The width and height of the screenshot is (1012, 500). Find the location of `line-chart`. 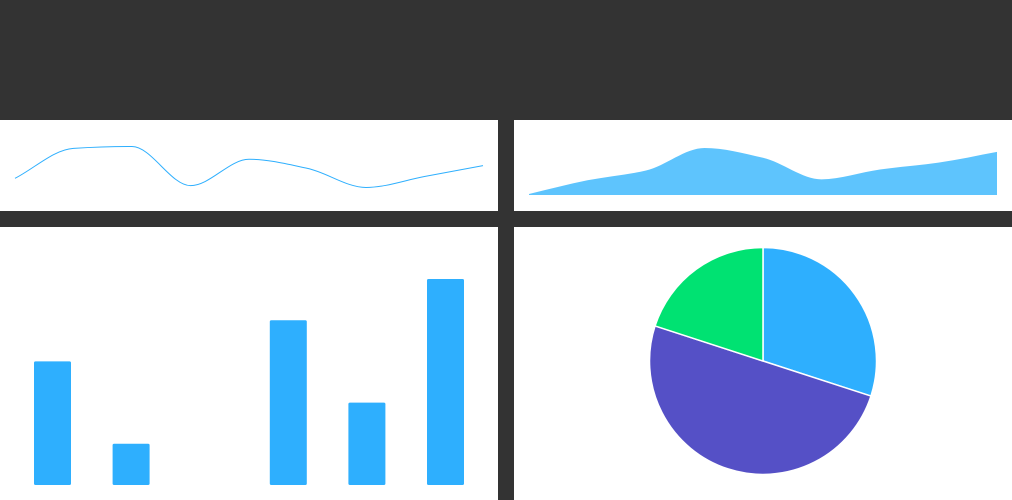

line-chart is located at coordinates (249, 167).